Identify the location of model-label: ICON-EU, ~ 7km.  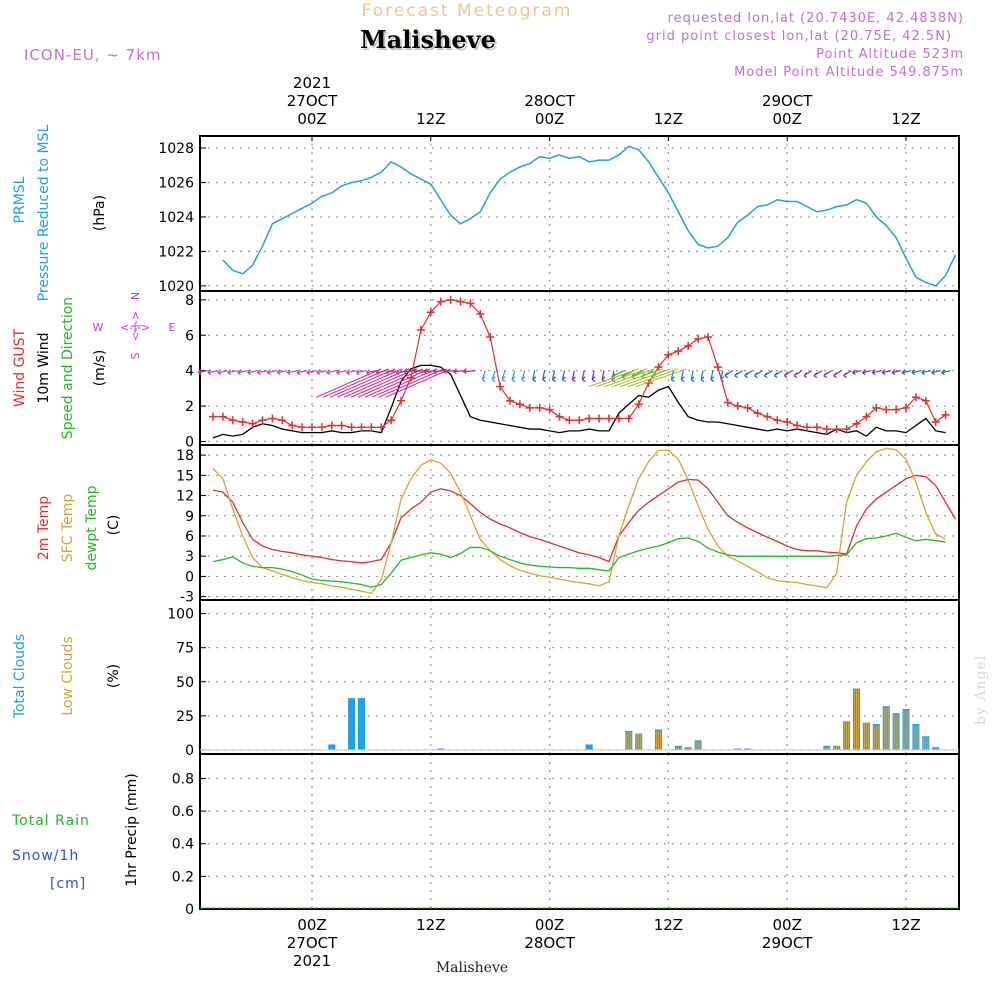
(93, 55).